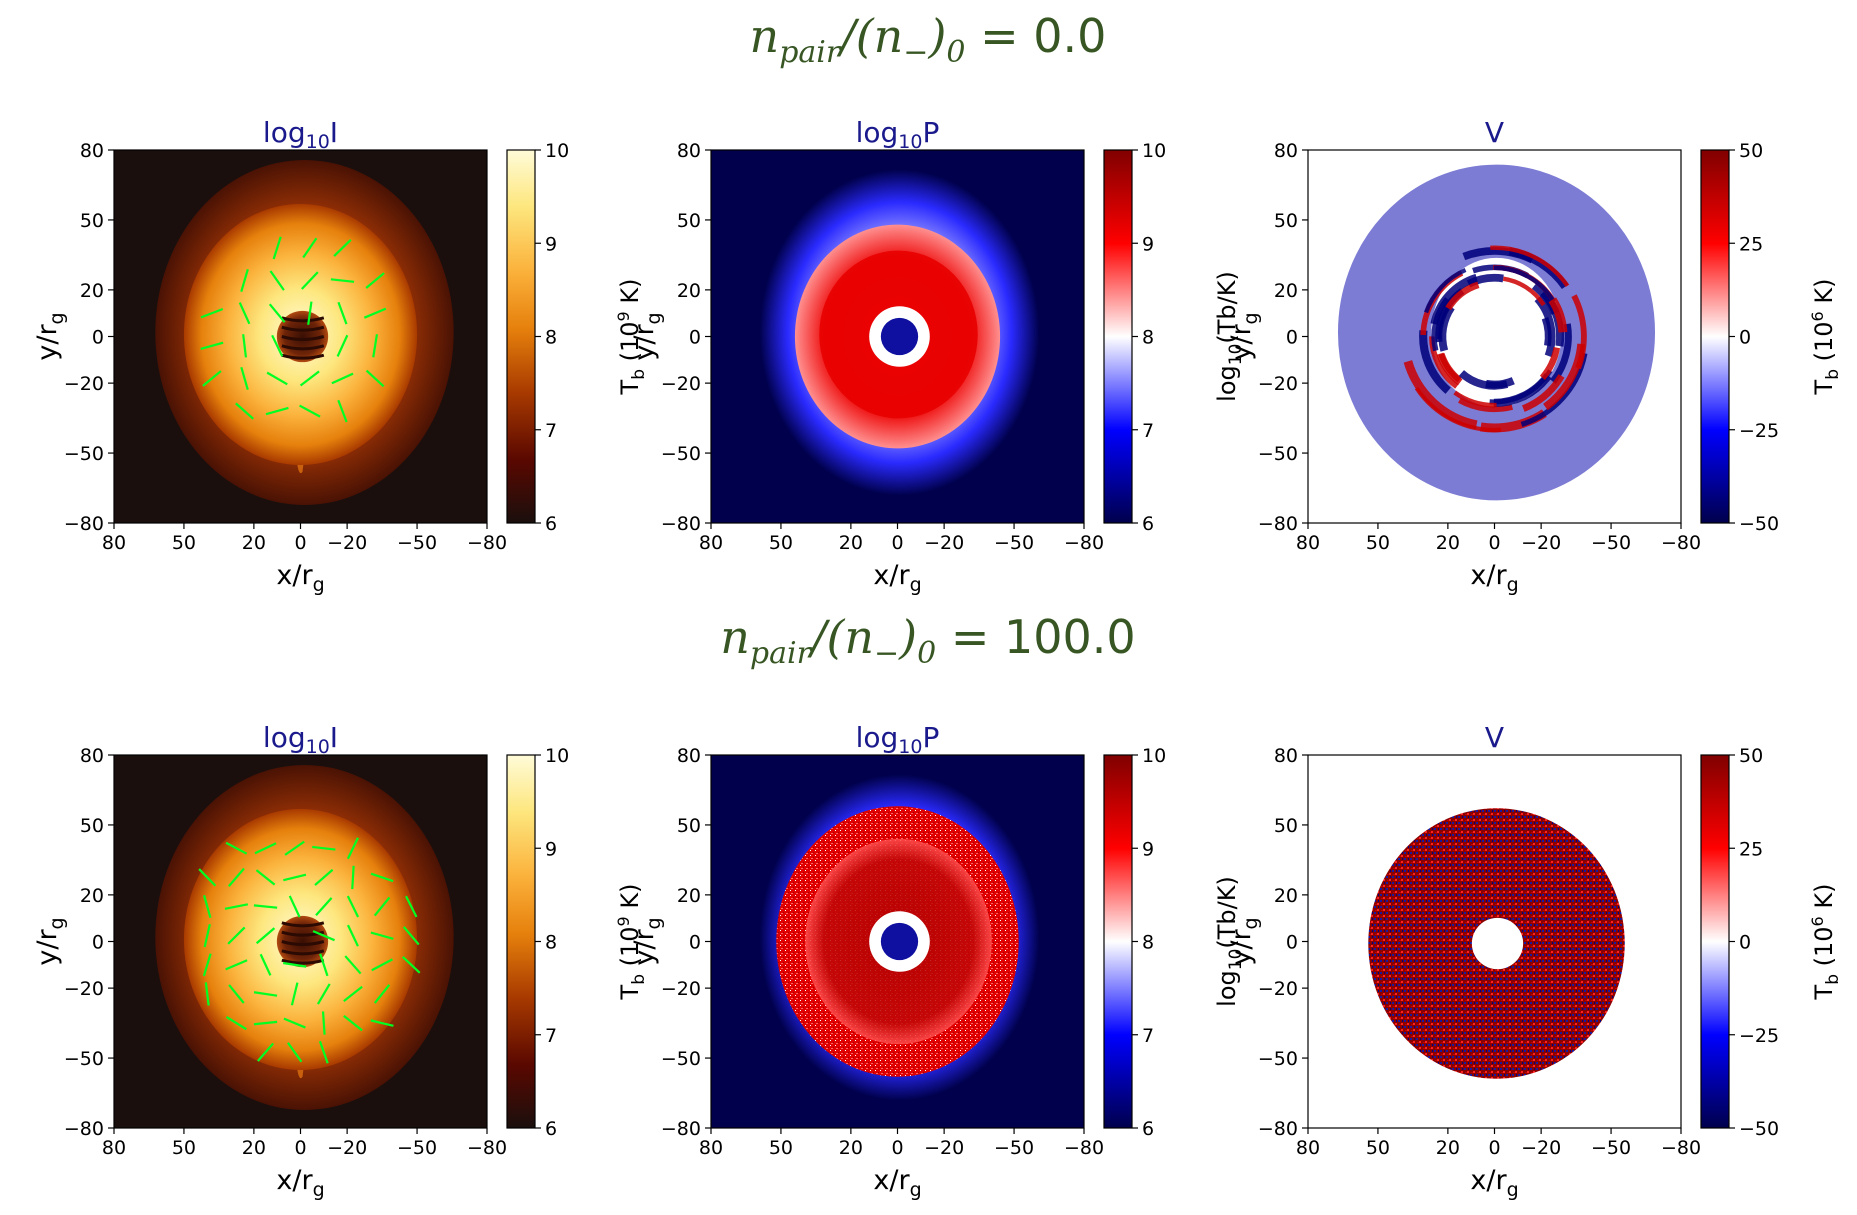 The image size is (1857, 1215). Describe the element at coordinates (557, 151) in the screenshot. I see `colorbar-tick-label: 10` at that location.